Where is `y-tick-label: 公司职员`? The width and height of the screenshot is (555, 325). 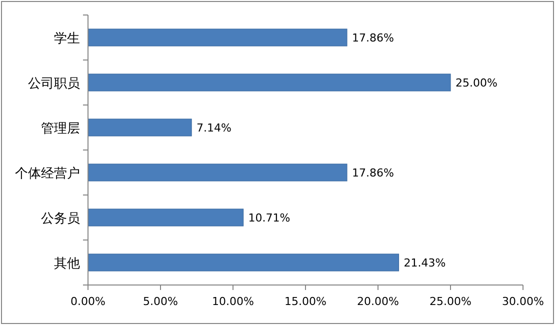
y-tick-label: 公司职员 is located at coordinates (54, 84).